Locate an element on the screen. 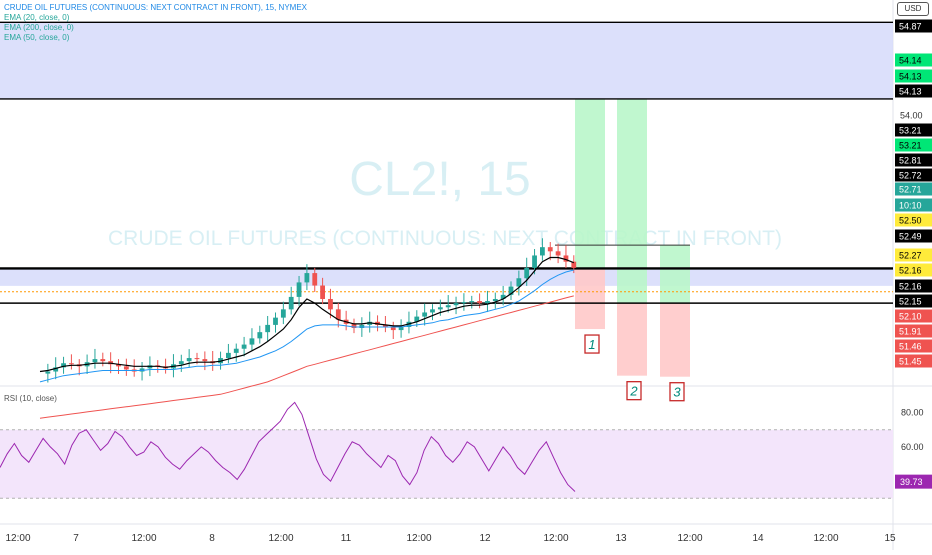  price-label-17: 51.91 is located at coordinates (910, 332).